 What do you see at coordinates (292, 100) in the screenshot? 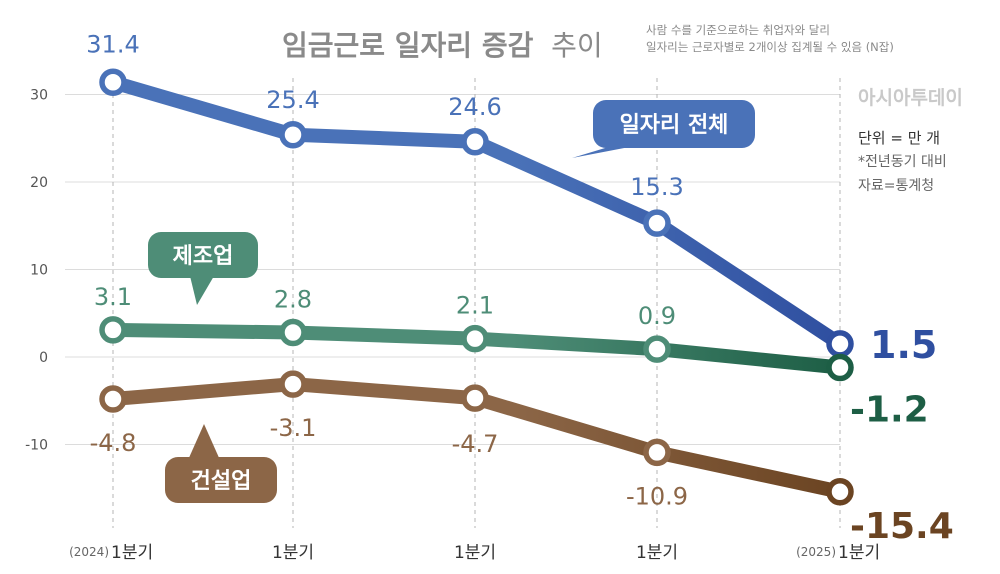
I see `data-label-total: 25.4` at bounding box center [292, 100].